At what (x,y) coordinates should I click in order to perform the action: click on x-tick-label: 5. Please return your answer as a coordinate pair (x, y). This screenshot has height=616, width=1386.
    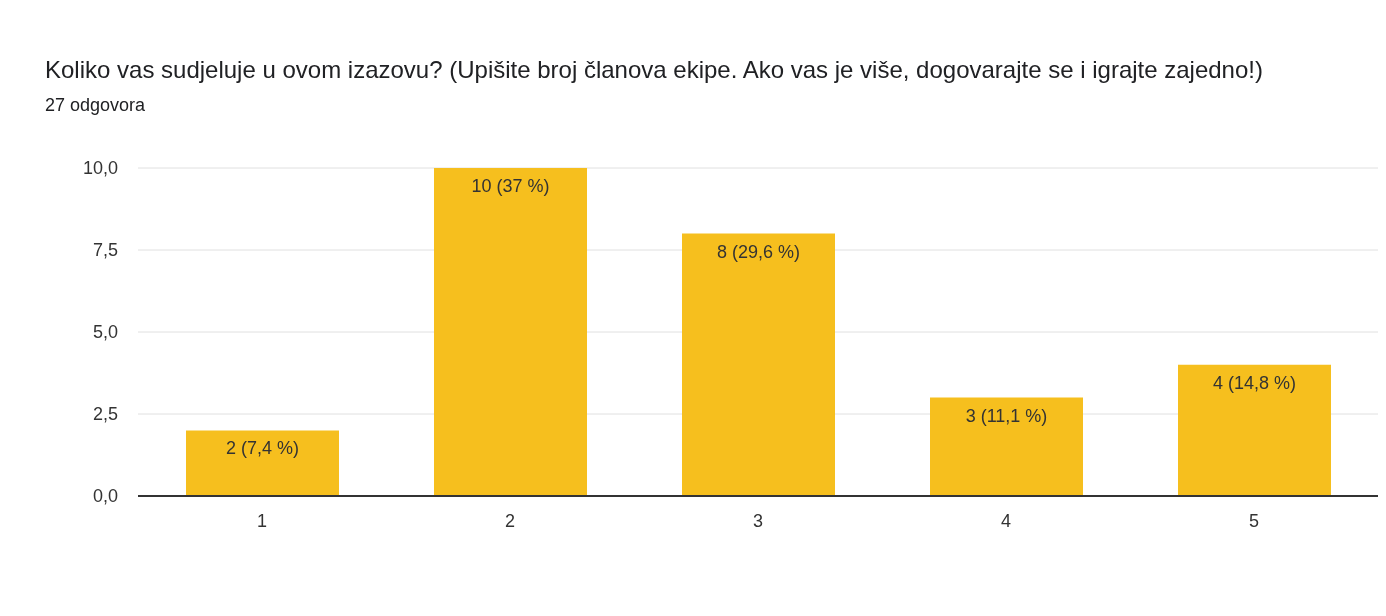
    Looking at the image, I should click on (1254, 520).